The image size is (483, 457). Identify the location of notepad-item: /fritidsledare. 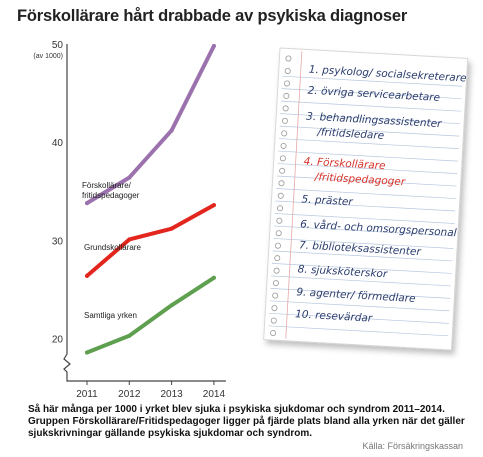
(350, 134).